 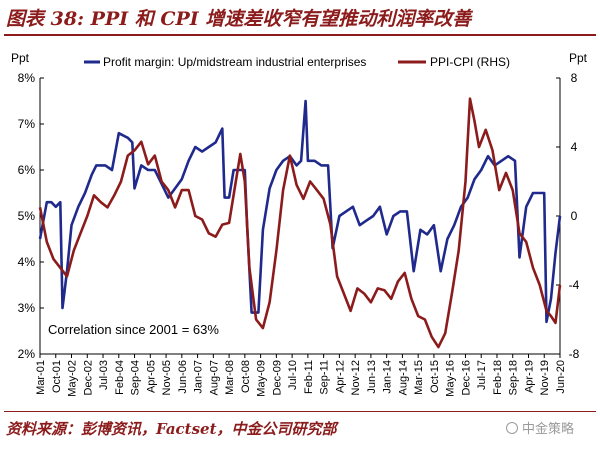 I want to click on left-tick-label: 7%, so click(x=27, y=124).